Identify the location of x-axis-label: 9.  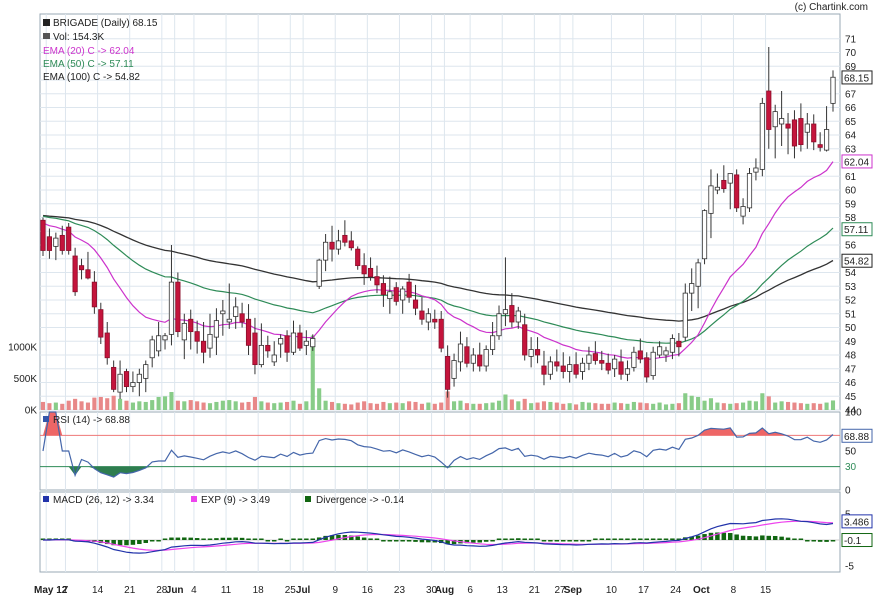
(335, 590).